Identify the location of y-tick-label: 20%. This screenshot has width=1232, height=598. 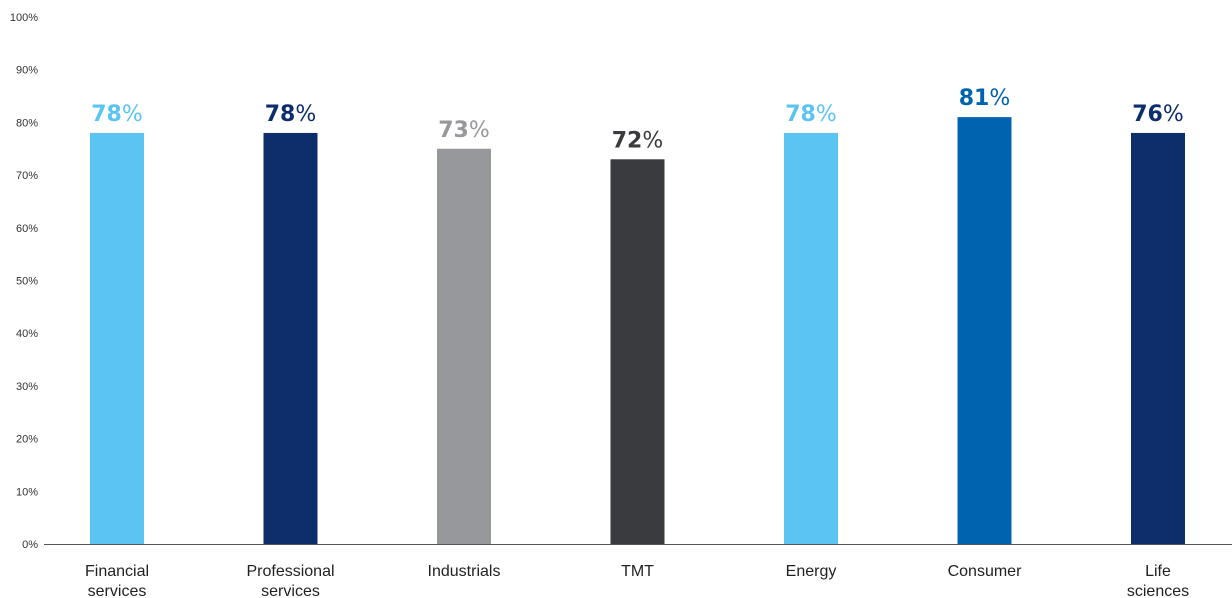
(27, 440).